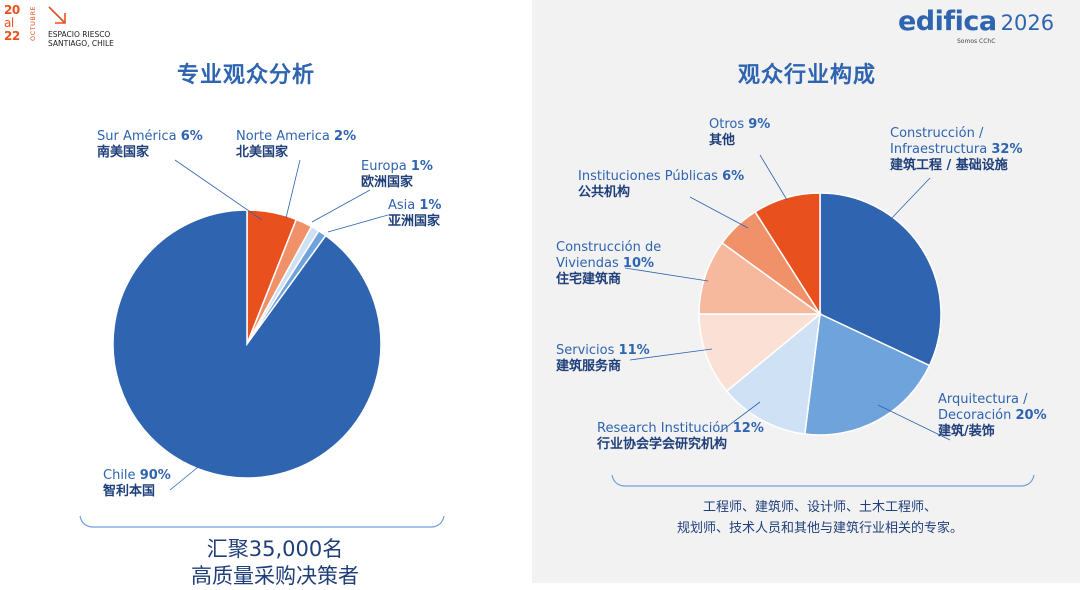 The width and height of the screenshot is (1080, 590). What do you see at coordinates (275, 576) in the screenshot?
I see `summary-line2: 高质量采购决策者` at bounding box center [275, 576].